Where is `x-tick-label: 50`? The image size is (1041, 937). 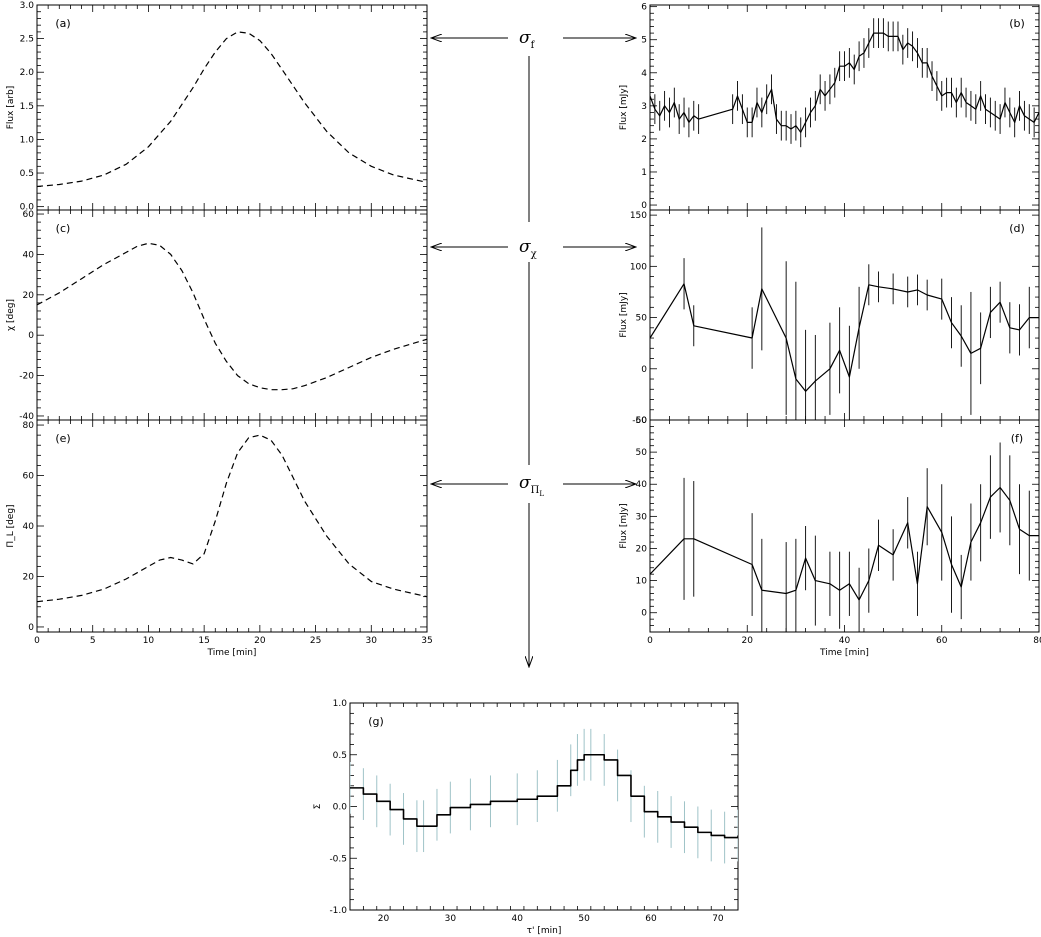
x-tick-label: 50 is located at coordinates (584, 919).